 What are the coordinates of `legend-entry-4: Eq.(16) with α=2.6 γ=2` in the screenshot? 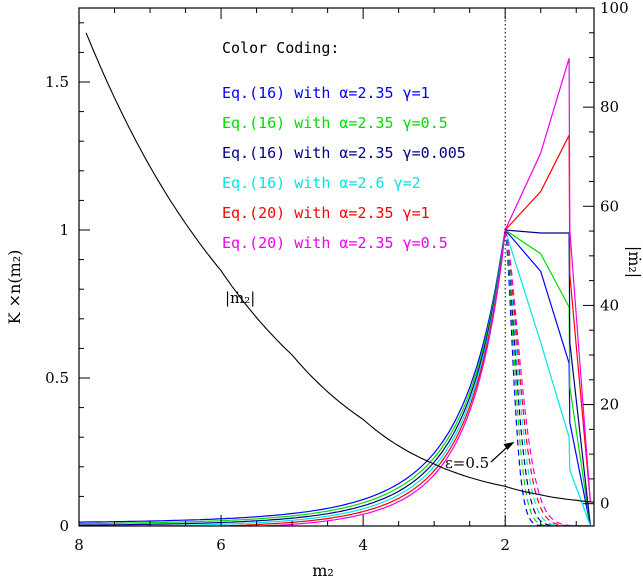 It's located at (321, 183).